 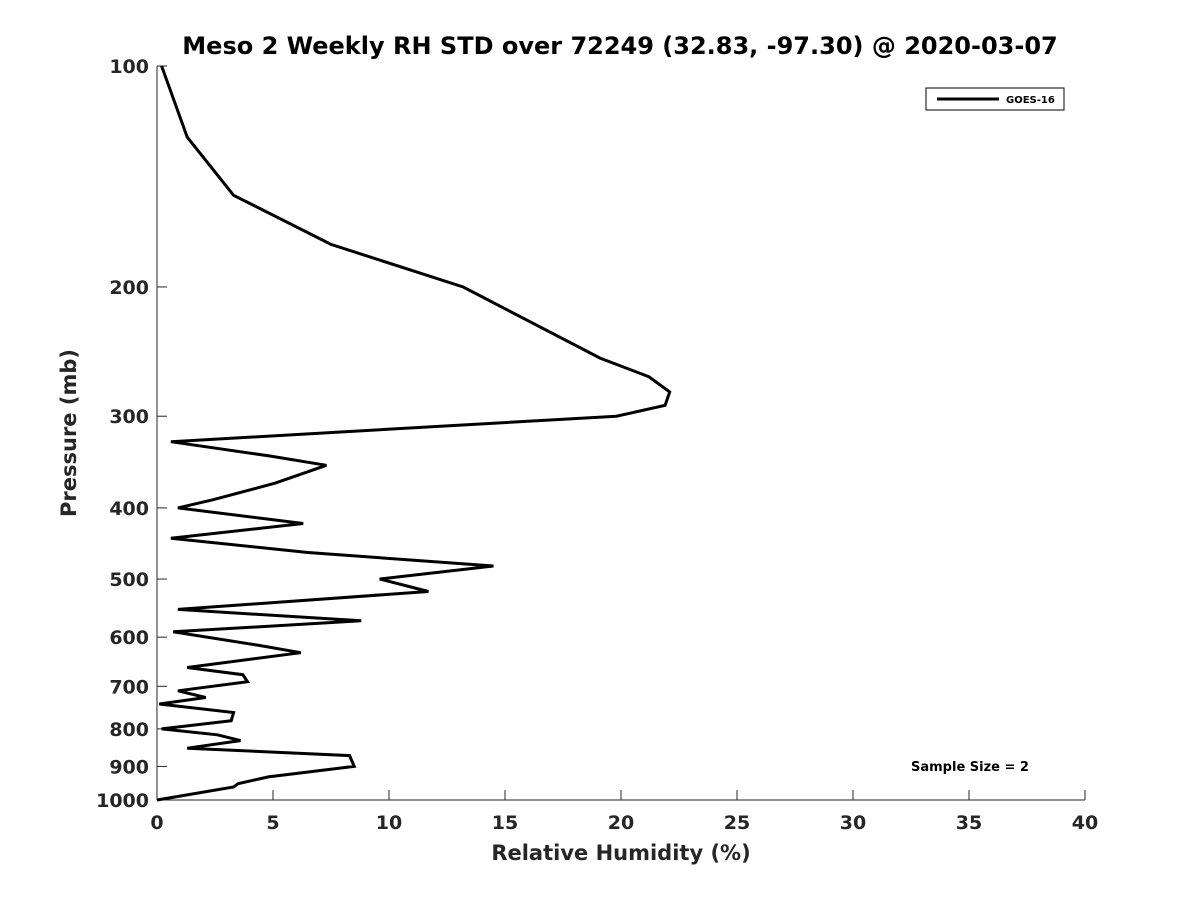 What do you see at coordinates (737, 823) in the screenshot?
I see `x-tick-label: 25` at bounding box center [737, 823].